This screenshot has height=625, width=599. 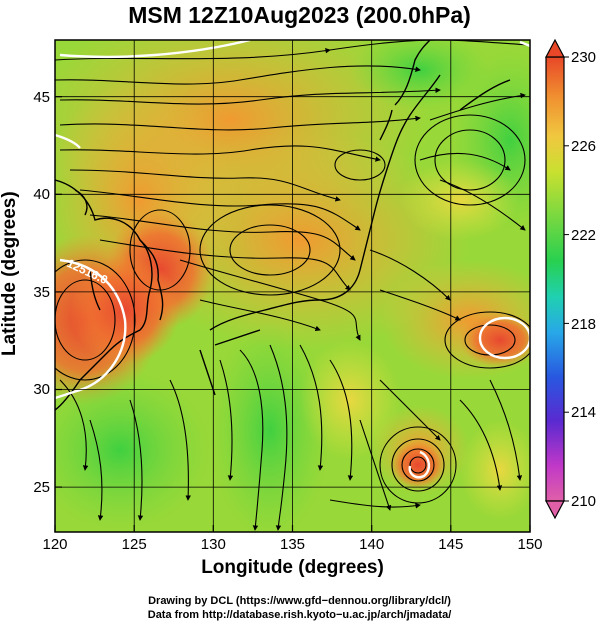 What do you see at coordinates (41, 487) in the screenshot?
I see `y-tick-label: 25` at bounding box center [41, 487].